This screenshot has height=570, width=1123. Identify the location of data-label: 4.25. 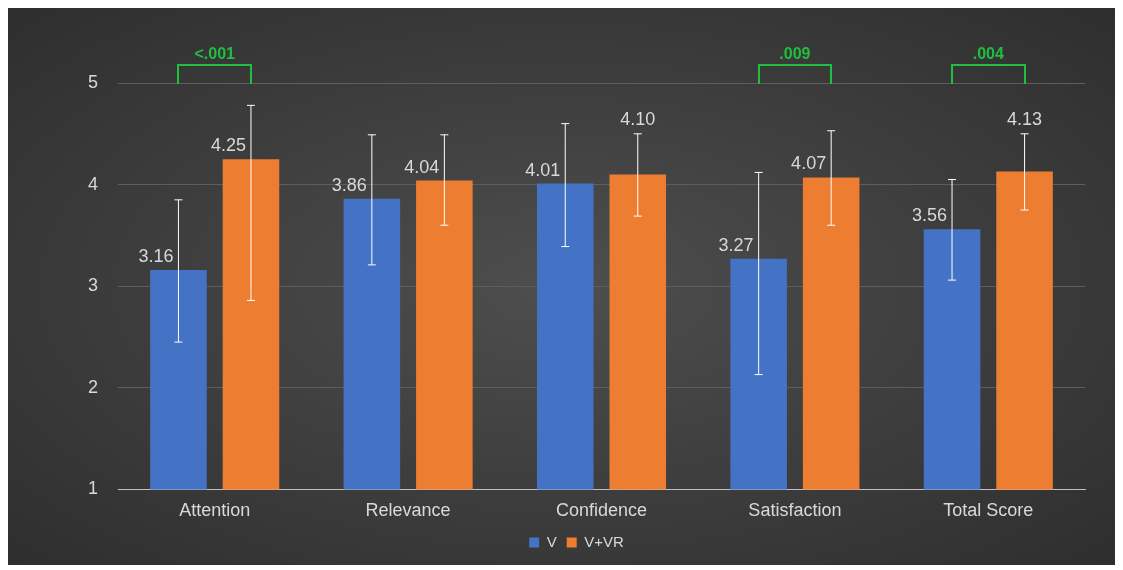
(228, 145).